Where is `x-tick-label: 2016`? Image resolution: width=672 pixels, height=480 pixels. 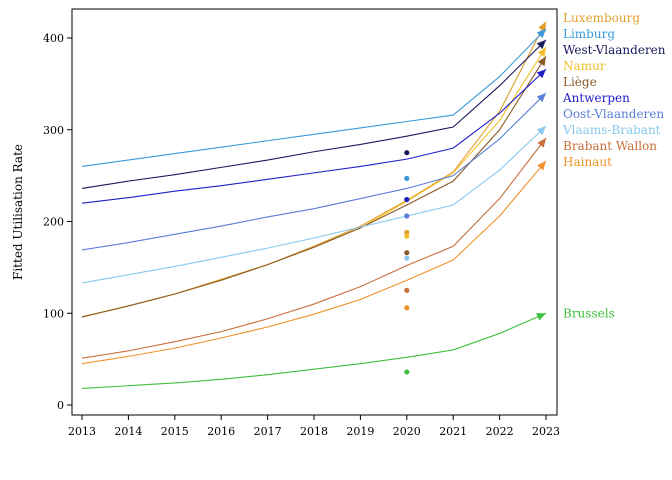 x-tick-label: 2016 is located at coordinates (221, 431).